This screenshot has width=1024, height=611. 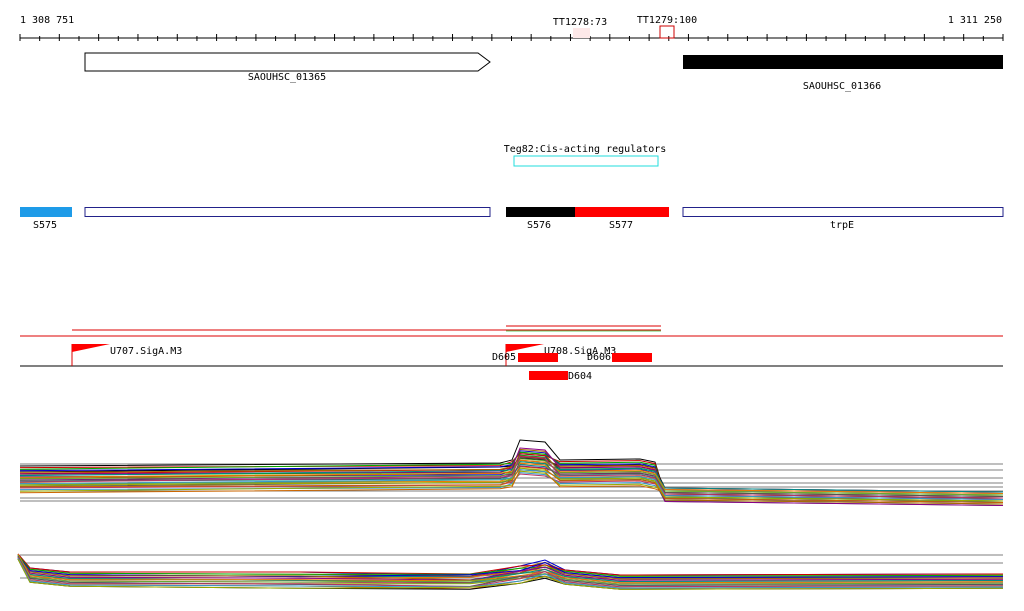 I want to click on gene-block, so click(x=843, y=62).